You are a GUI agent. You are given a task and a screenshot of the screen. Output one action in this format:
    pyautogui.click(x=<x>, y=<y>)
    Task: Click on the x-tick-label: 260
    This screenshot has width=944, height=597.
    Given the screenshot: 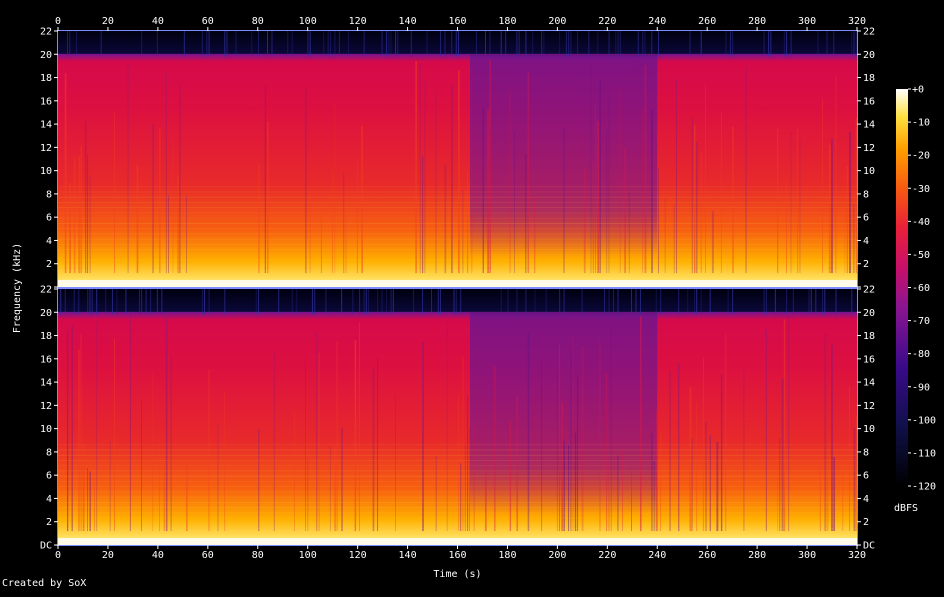 What is the action you would take?
    pyautogui.click(x=707, y=21)
    